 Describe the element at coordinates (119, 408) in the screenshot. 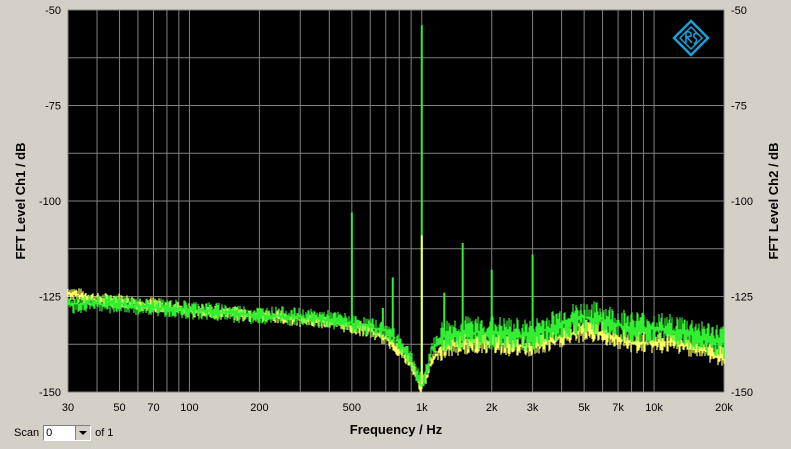

I see `x-tick-label: 50` at that location.